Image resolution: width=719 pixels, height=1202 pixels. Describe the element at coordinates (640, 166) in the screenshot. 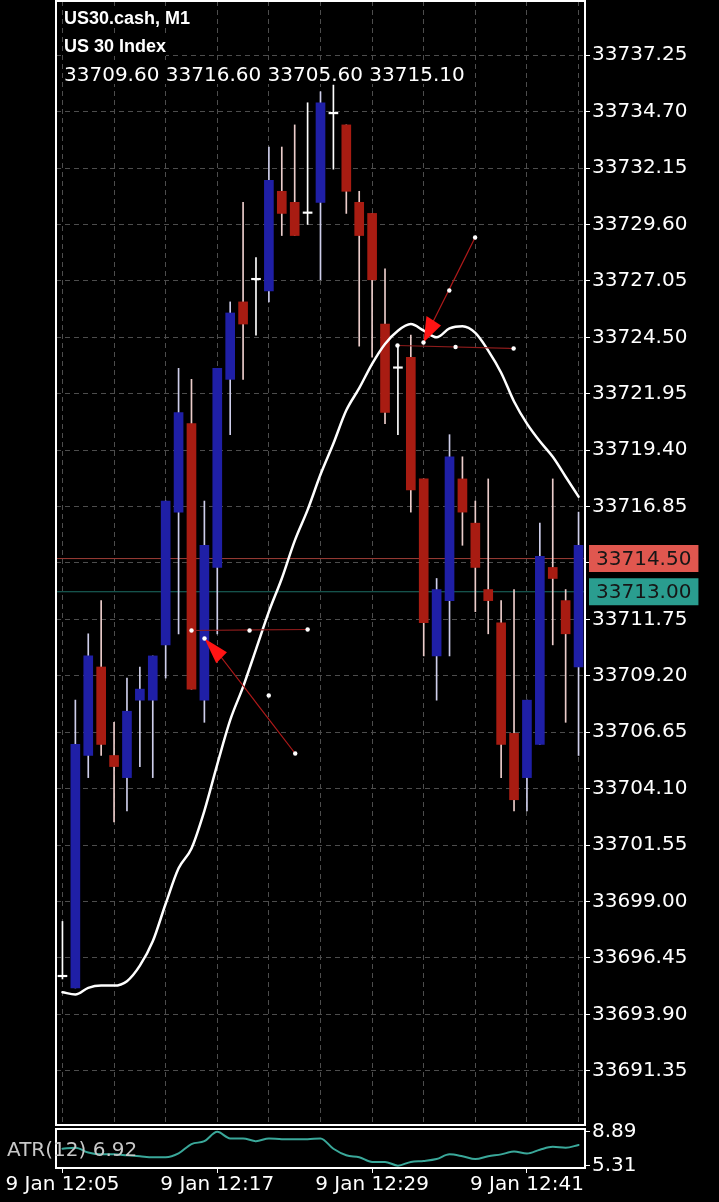

I see `y-tick-label: 33732.15` at that location.